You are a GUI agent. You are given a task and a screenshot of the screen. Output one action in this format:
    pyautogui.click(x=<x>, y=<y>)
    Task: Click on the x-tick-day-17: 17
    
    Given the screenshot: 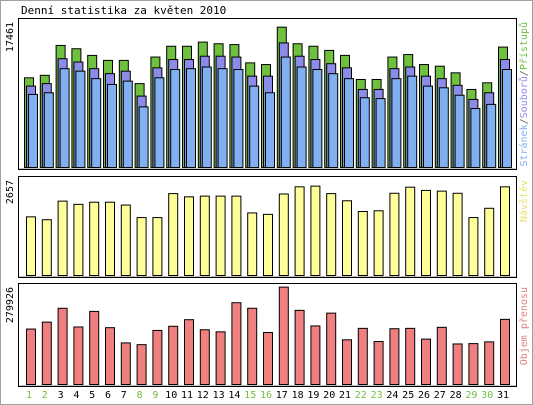 What is the action you would take?
    pyautogui.click(x=282, y=395)
    